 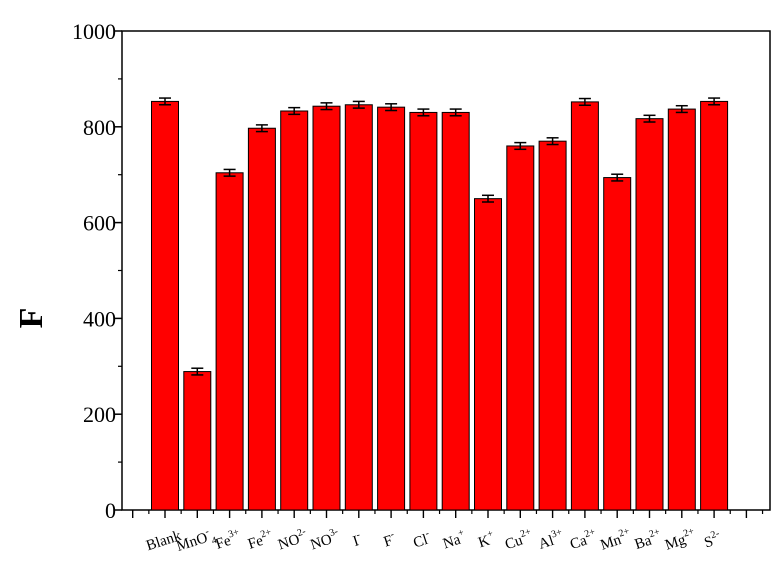 What do you see at coordinates (110, 510) in the screenshot?
I see `y-tick-label: 0` at bounding box center [110, 510].